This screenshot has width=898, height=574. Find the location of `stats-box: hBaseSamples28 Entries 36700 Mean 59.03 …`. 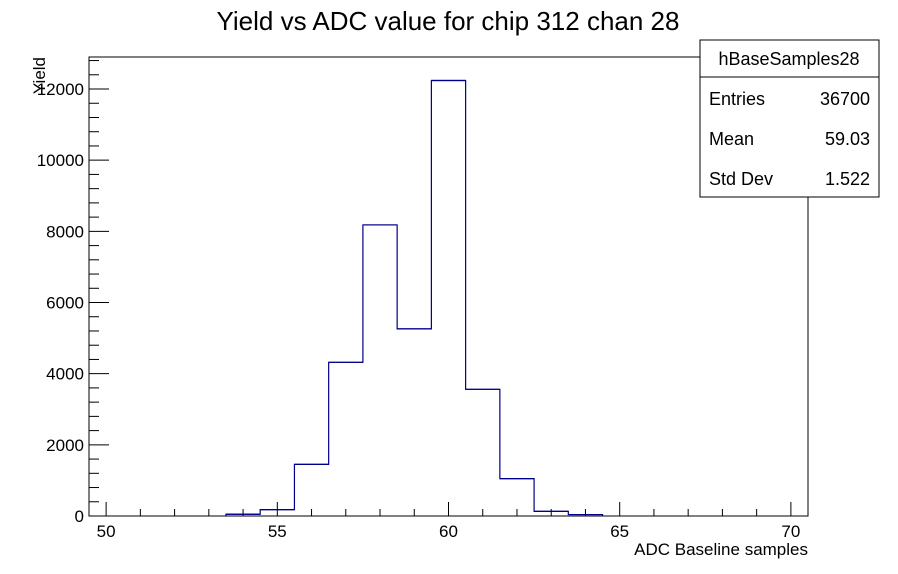

stats-box: hBaseSamples28 Entries 36700 Mean 59.03 … is located at coordinates (789, 118).